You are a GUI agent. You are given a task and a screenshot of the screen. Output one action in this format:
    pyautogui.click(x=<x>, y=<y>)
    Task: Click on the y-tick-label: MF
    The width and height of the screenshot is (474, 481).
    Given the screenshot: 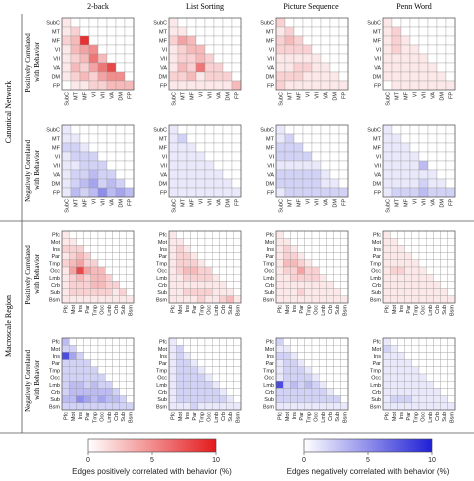 What is the action you would take?
    pyautogui.click(x=270, y=149)
    